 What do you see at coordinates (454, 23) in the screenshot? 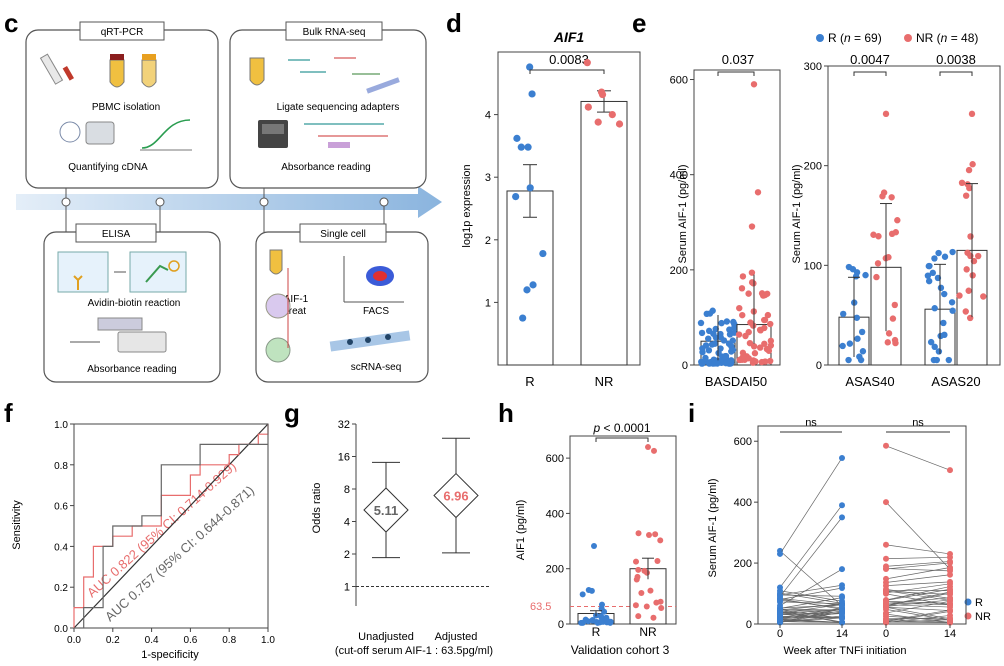
I see `panel-d-letter: d` at bounding box center [454, 23].